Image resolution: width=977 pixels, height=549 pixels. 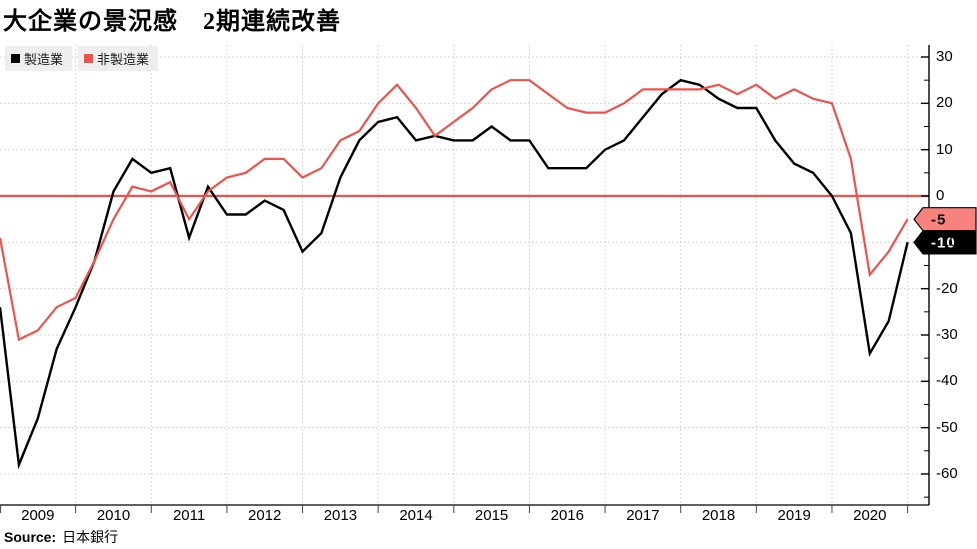 I want to click on x-tick-label: 2011, so click(x=189, y=515).